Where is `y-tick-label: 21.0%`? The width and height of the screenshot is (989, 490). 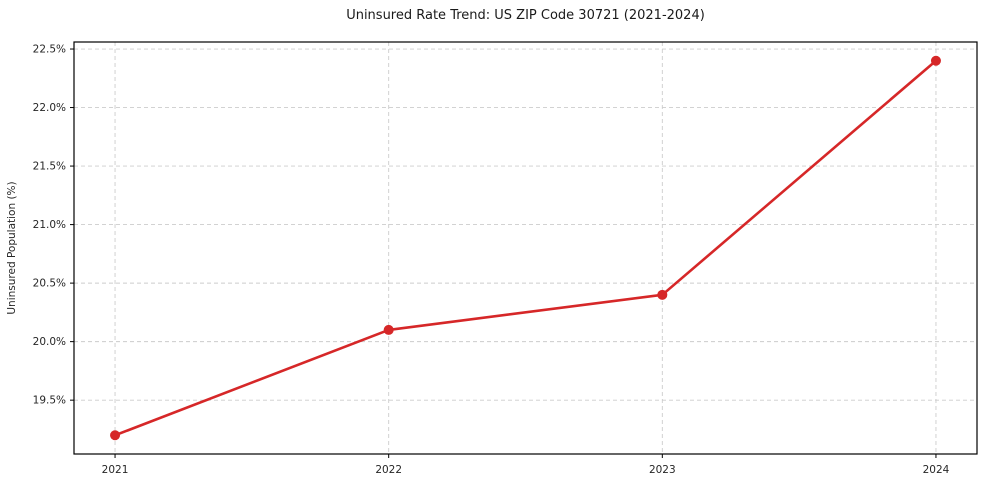
y-tick-label: 21.0% is located at coordinates (49, 225).